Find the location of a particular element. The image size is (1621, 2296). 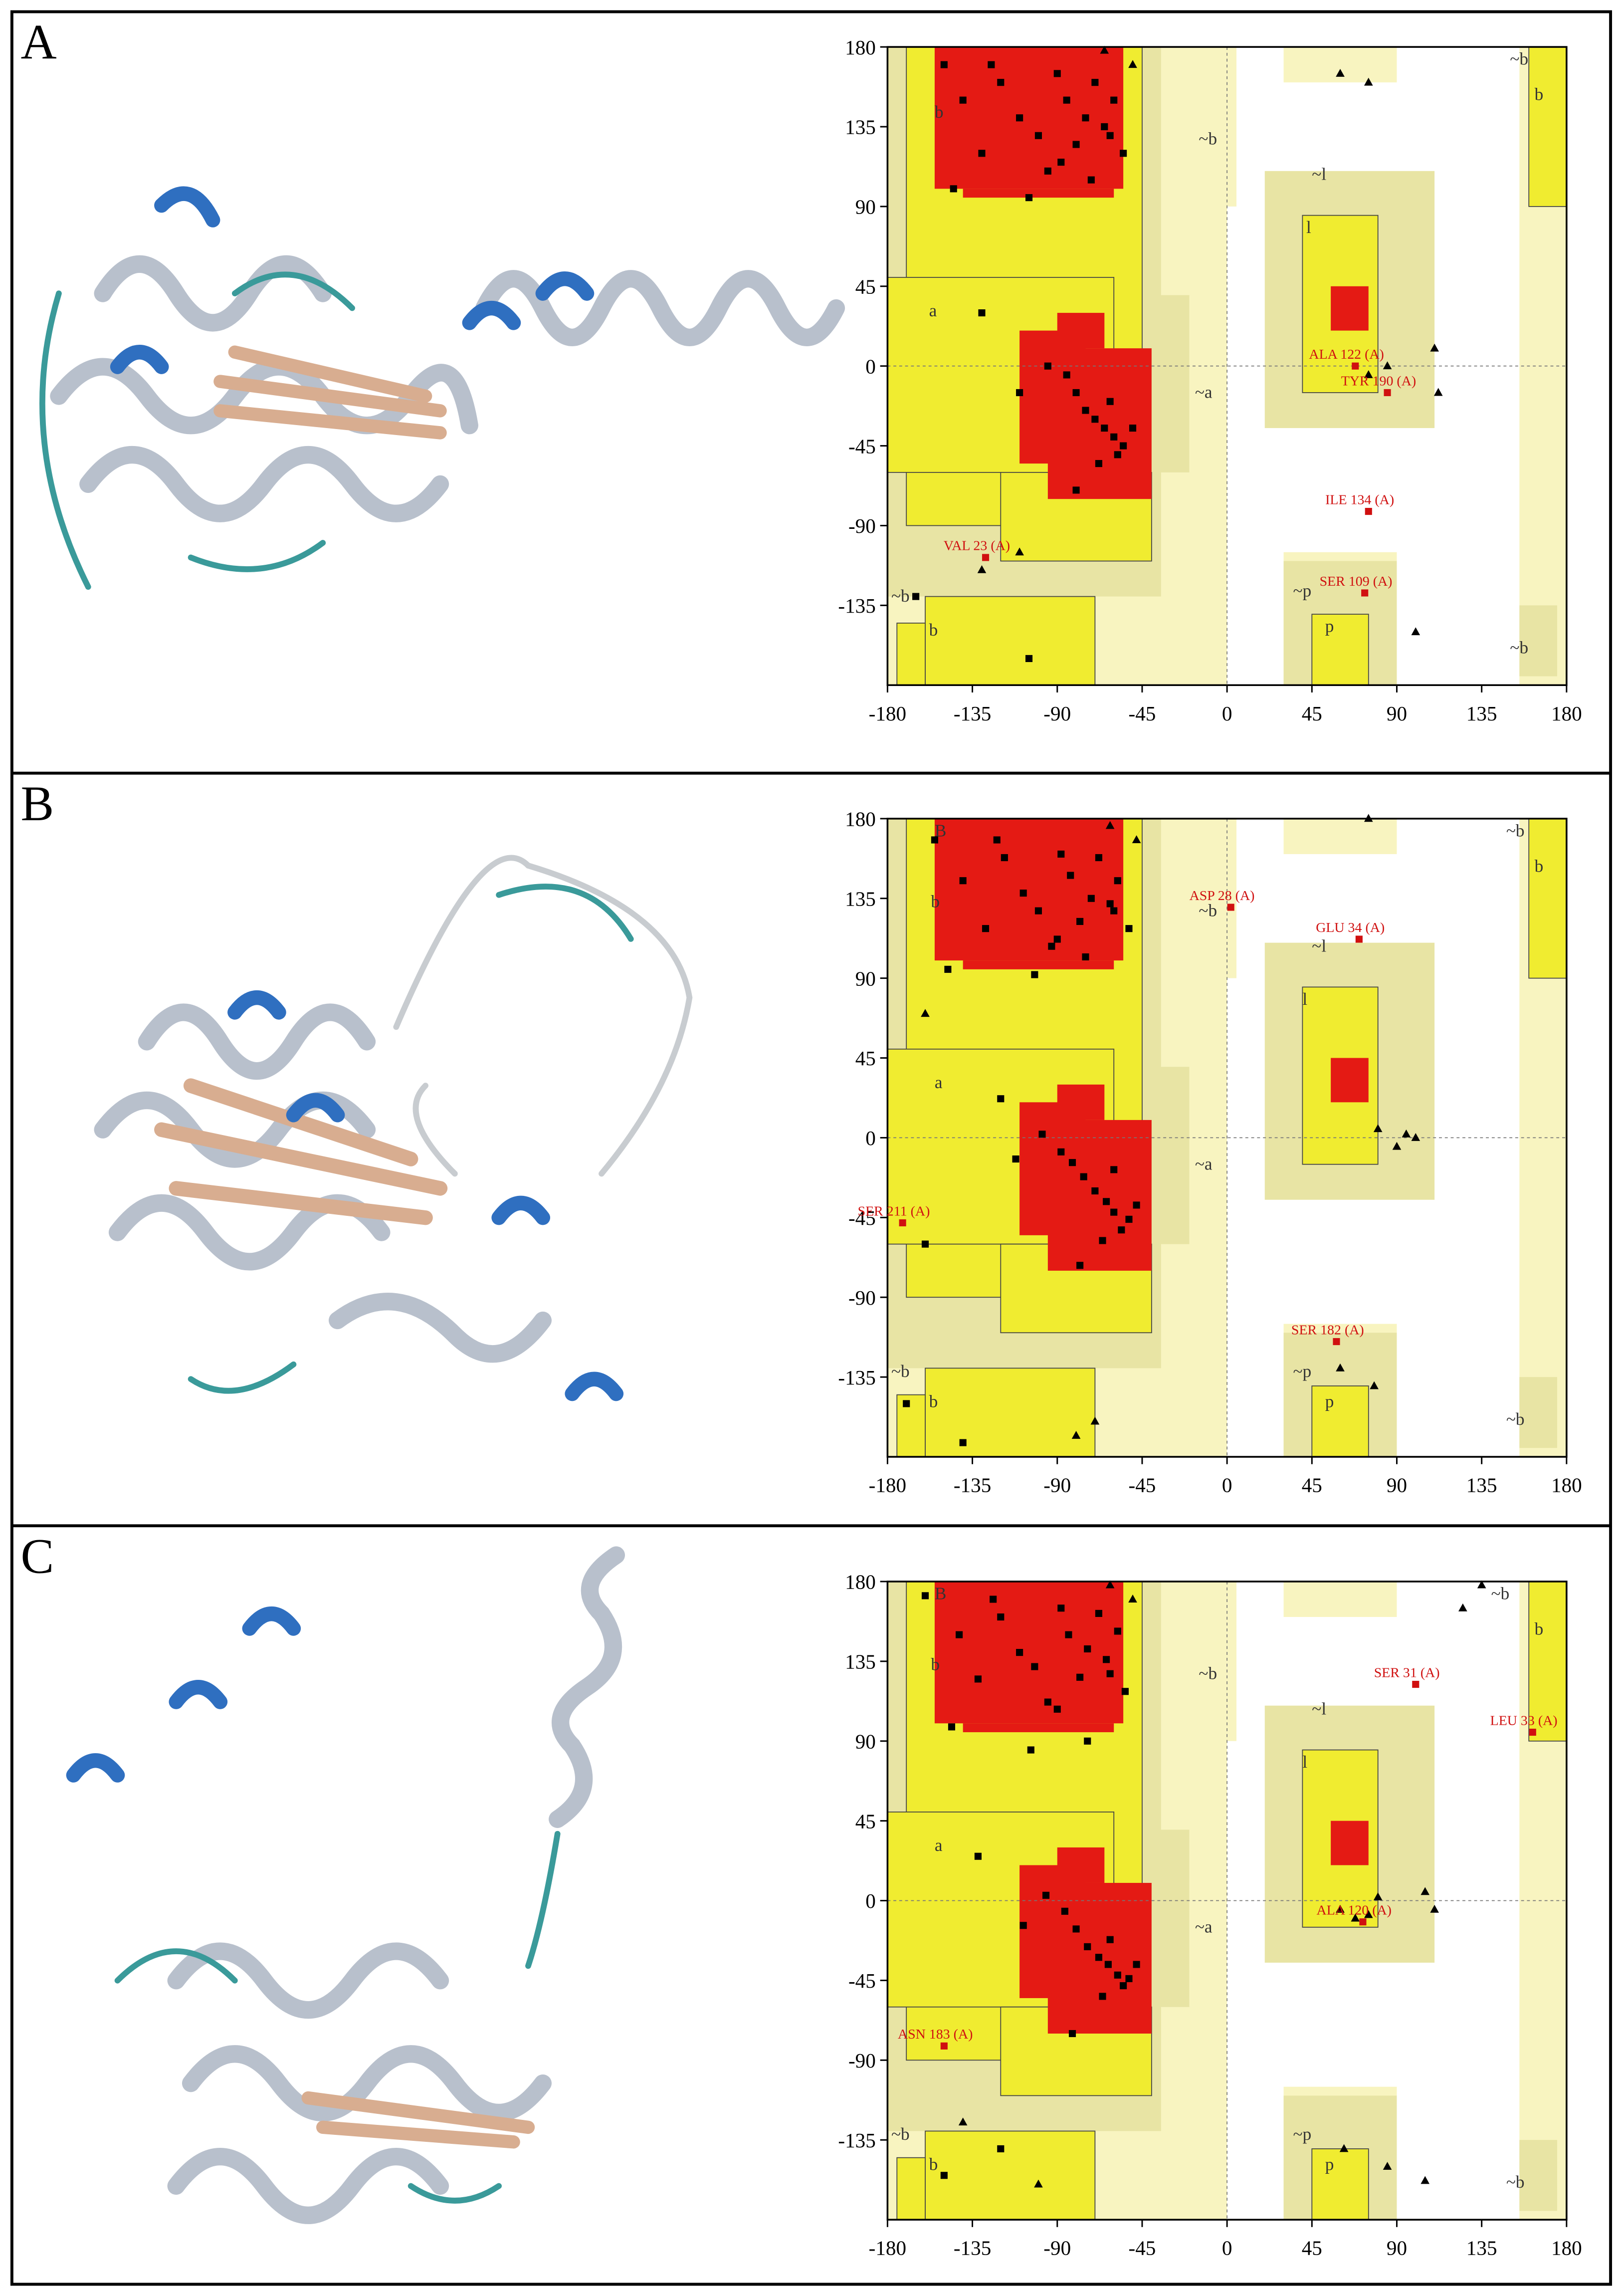

y-tick-label: 0 is located at coordinates (870, 1138).